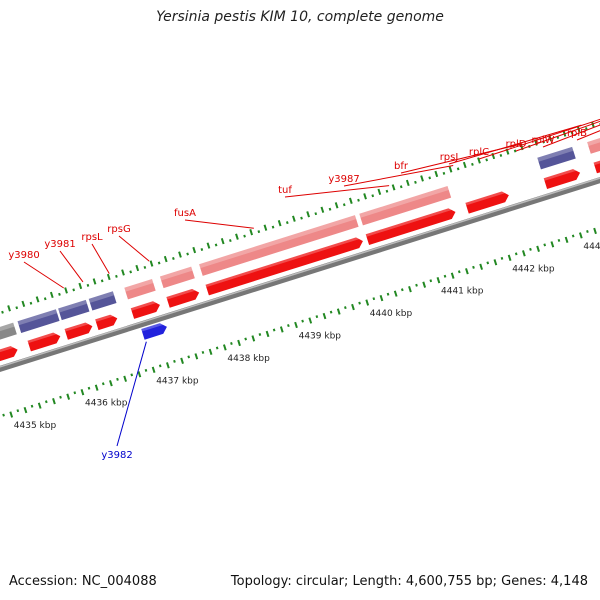 This screenshot has width=600, height=600. Describe the element at coordinates (533, 269) in the screenshot. I see `axis-tick-label: 4442 kbp` at that location.